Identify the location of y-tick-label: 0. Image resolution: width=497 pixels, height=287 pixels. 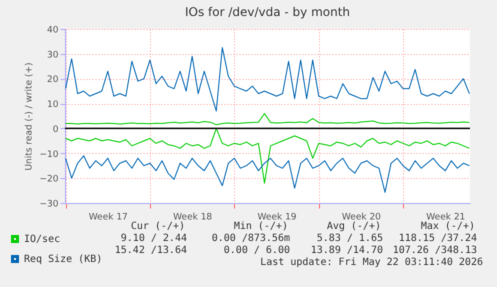
(55, 129).